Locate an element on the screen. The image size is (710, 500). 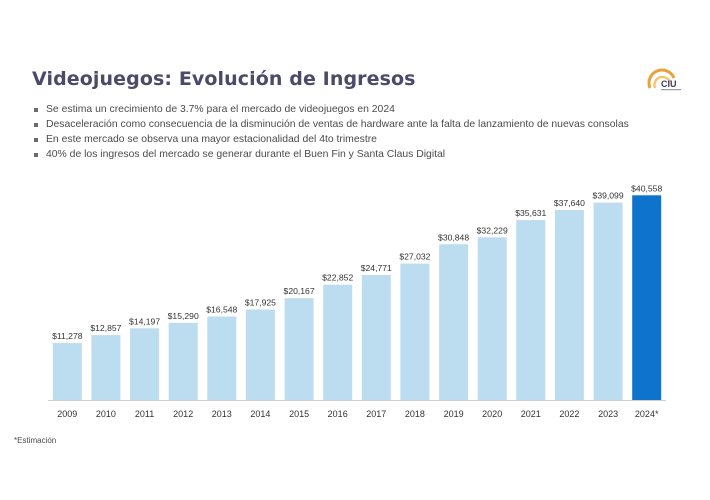
bar-2017 is located at coordinates (376, 337).